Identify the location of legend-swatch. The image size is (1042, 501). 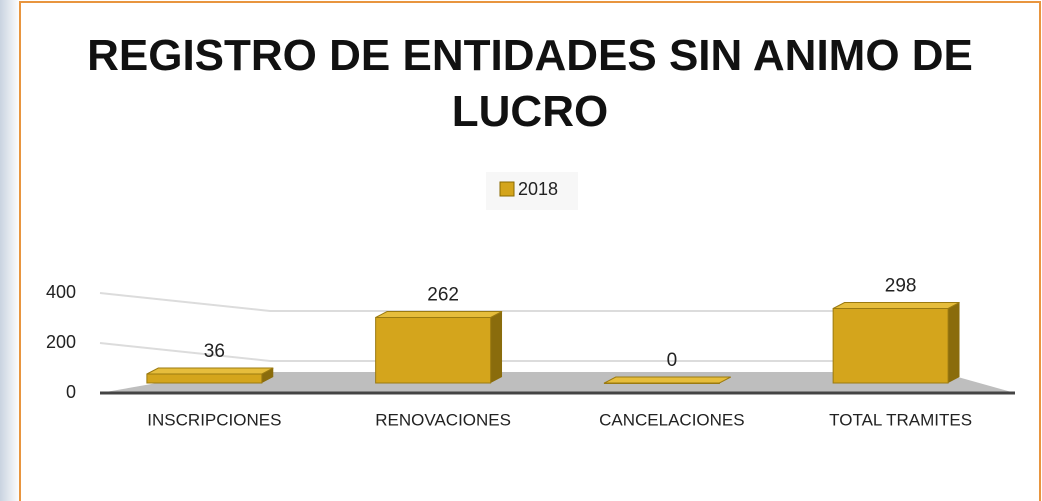
(507, 189).